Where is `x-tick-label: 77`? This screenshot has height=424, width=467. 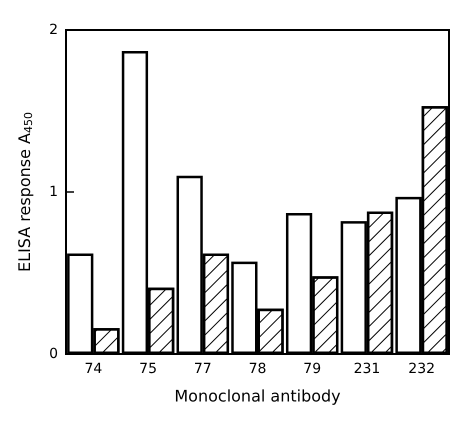
x-tick-label: 77 is located at coordinates (203, 369).